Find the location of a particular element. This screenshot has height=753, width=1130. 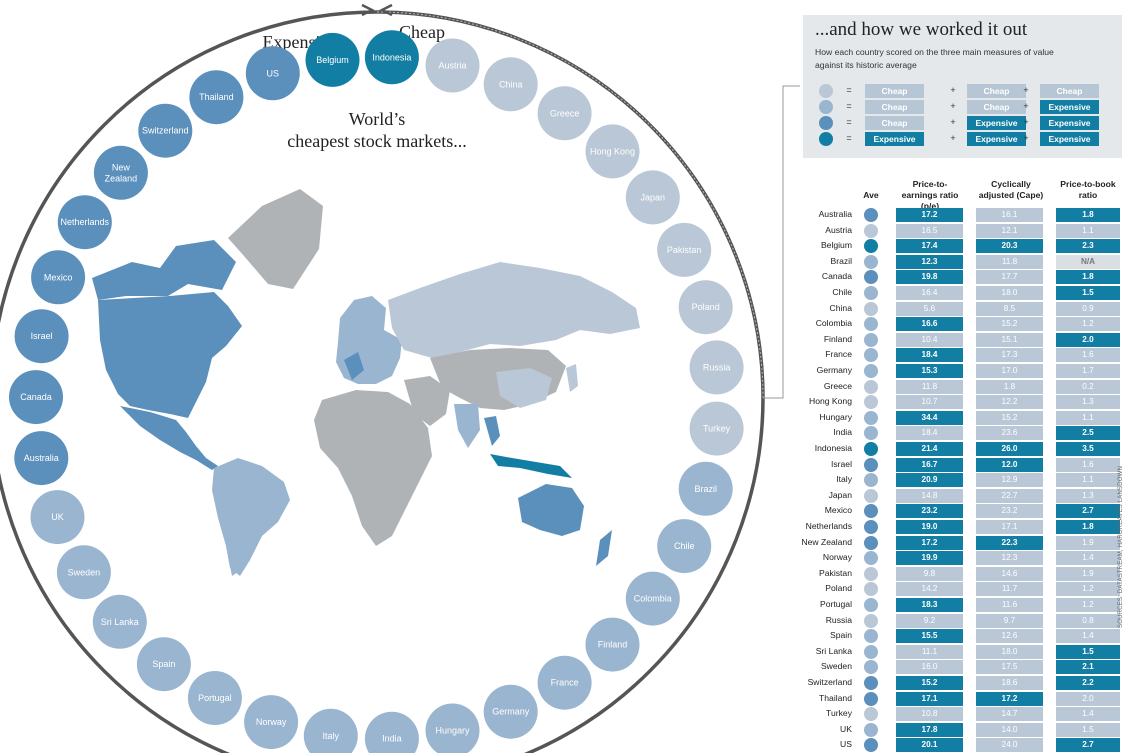

table-row: Indonesia 21.4 26.0 3.5 is located at coordinates (965, 449).